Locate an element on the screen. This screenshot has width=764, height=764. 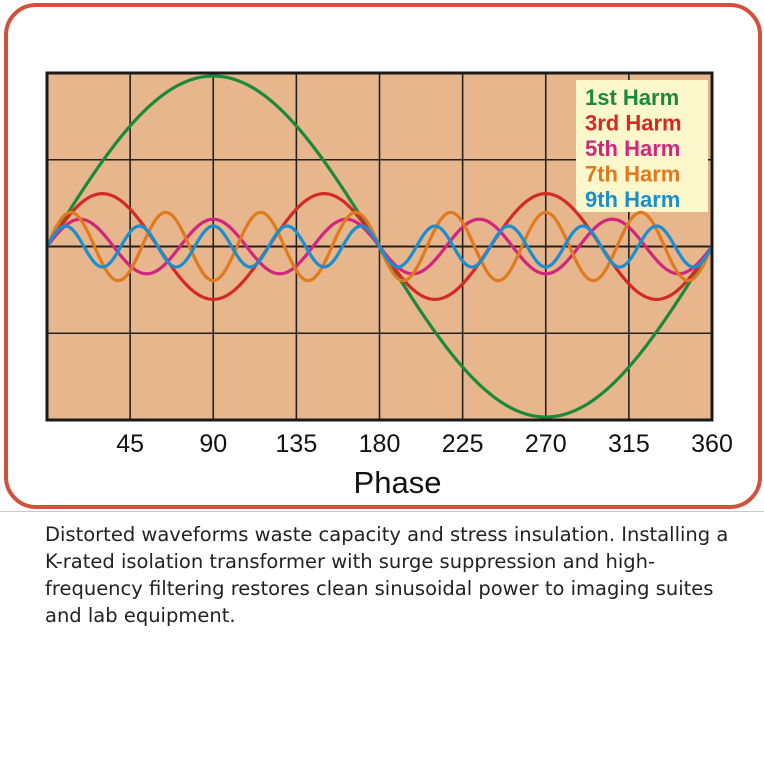
legend-entry: 5th Harm is located at coordinates (632, 148).